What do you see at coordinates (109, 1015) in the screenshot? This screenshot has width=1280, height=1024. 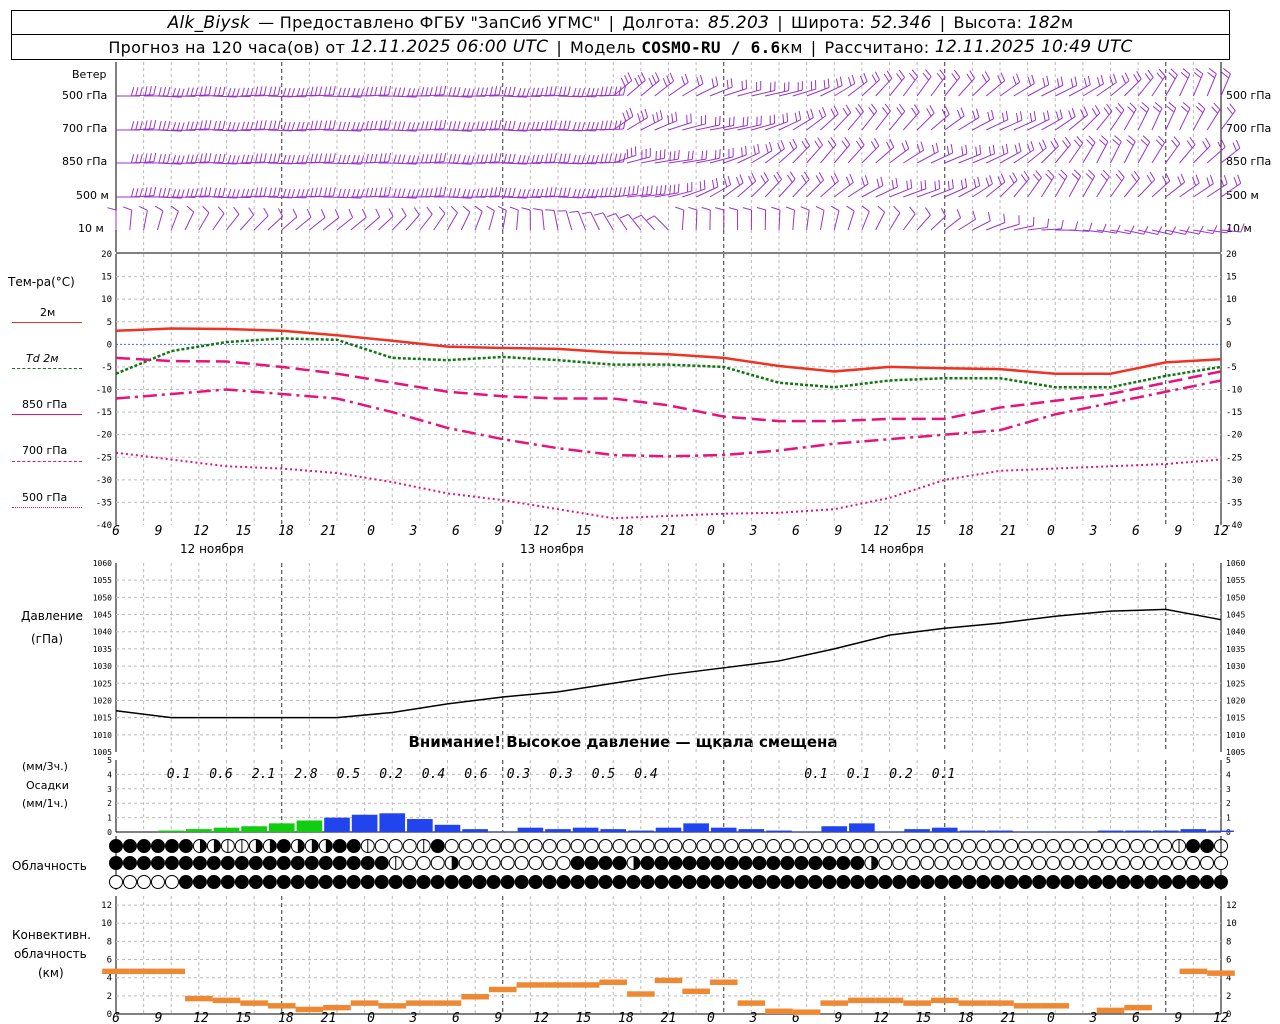 I see `conv-tick-label: 0` at bounding box center [109, 1015].